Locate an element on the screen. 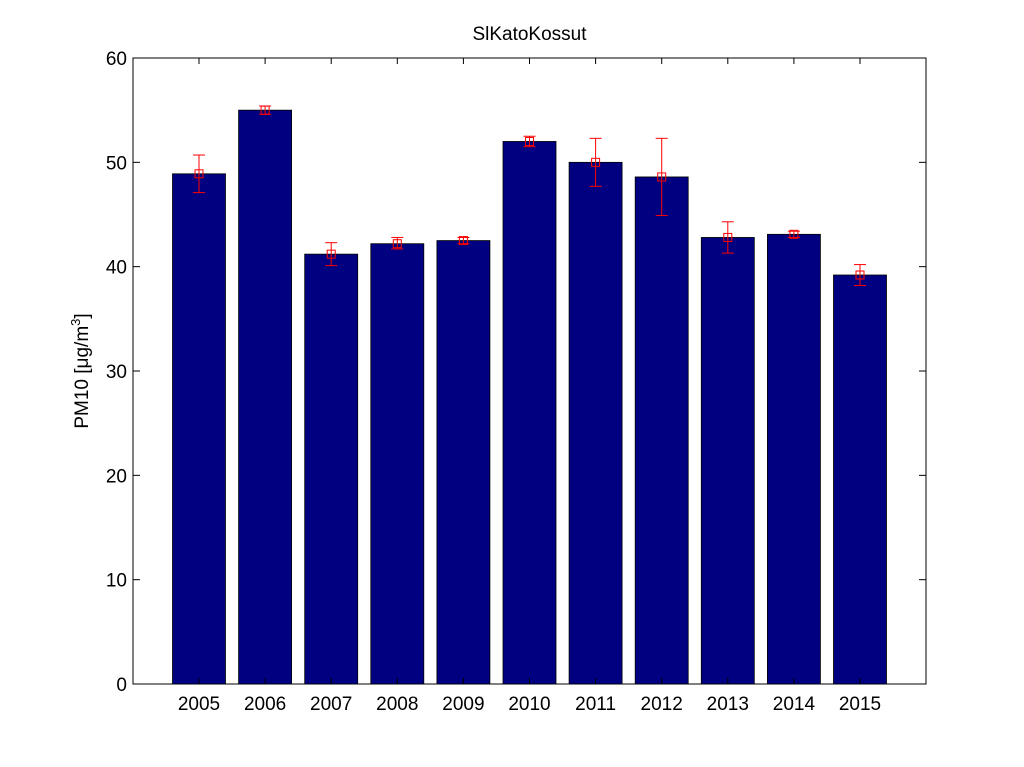  y-tick-label-10: 10 is located at coordinates (116, 581).